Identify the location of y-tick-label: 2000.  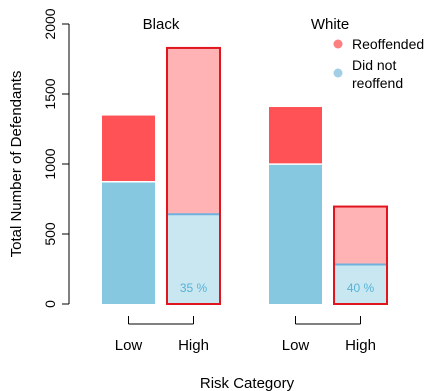
(50, 23).